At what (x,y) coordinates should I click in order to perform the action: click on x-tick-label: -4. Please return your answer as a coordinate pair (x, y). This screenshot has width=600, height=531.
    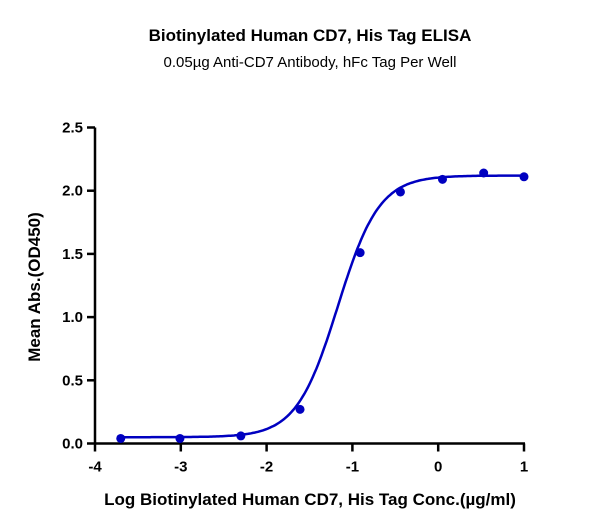
    Looking at the image, I should click on (95, 467).